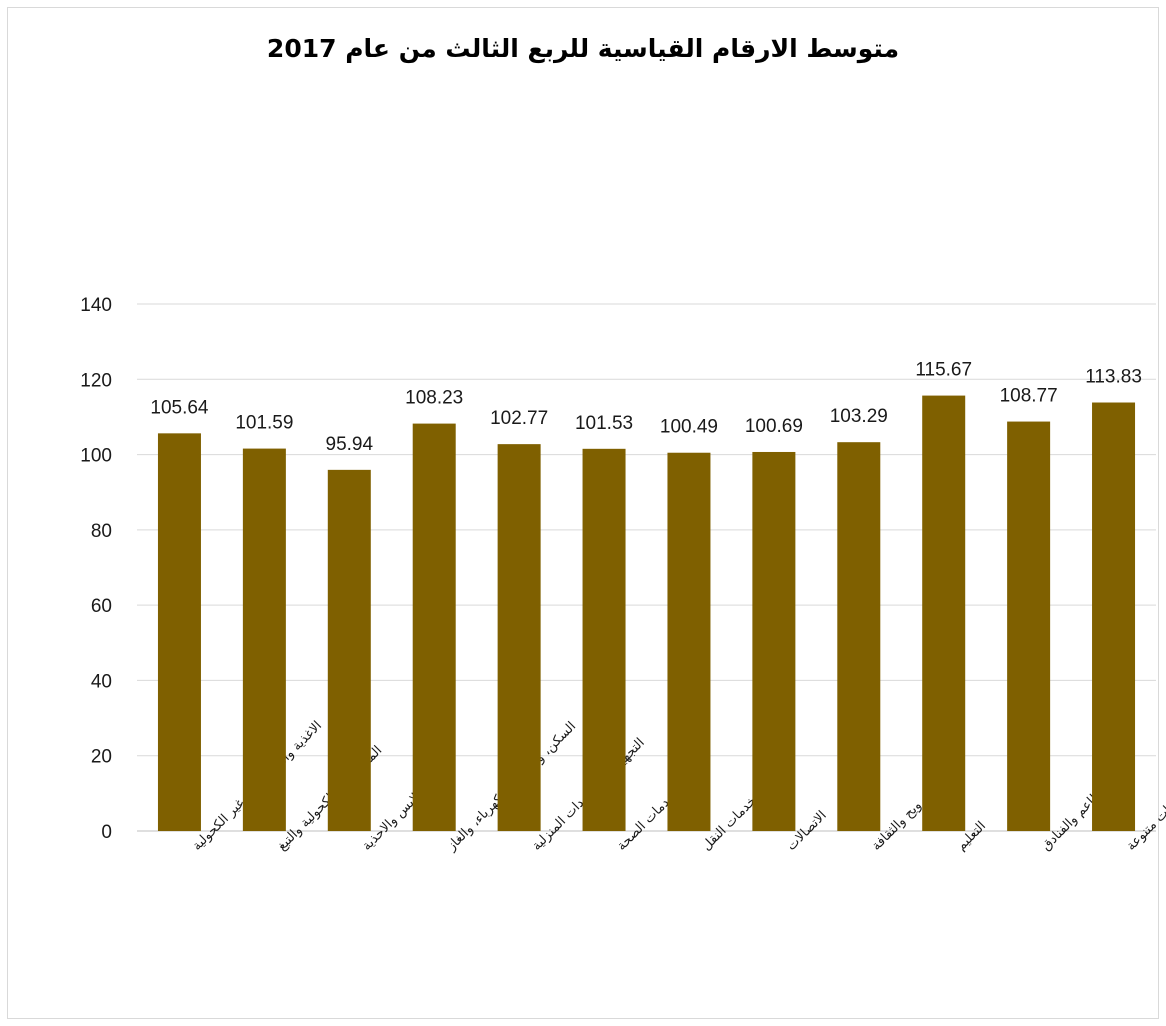 The height and width of the screenshot is (1026, 1166). I want to click on y-tick-label: 120, so click(96, 380).